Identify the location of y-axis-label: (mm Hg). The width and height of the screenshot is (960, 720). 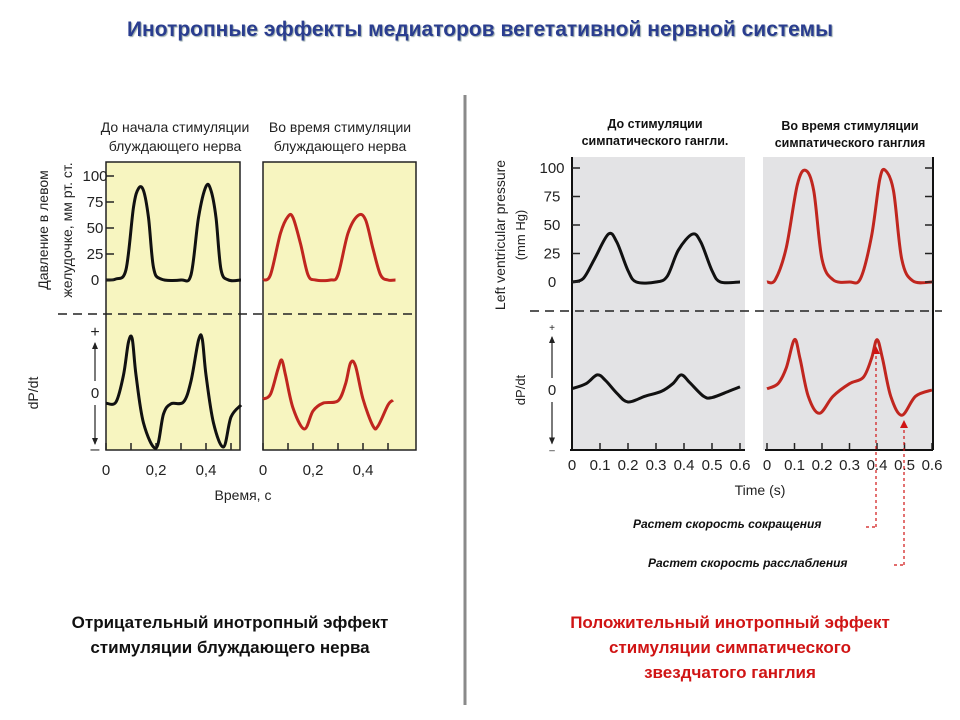
(520, 235).